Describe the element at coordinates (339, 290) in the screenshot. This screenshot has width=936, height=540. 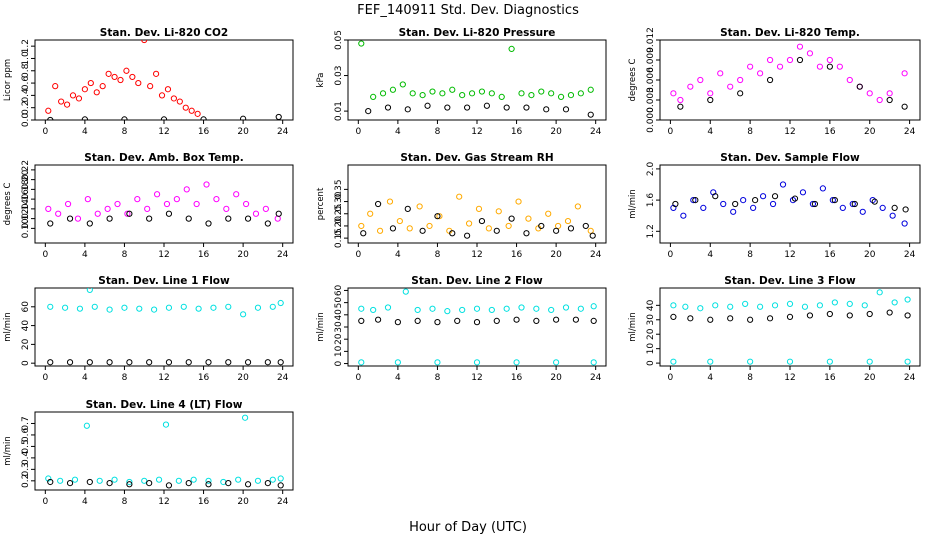
I see `y-tick-label: 60` at that location.